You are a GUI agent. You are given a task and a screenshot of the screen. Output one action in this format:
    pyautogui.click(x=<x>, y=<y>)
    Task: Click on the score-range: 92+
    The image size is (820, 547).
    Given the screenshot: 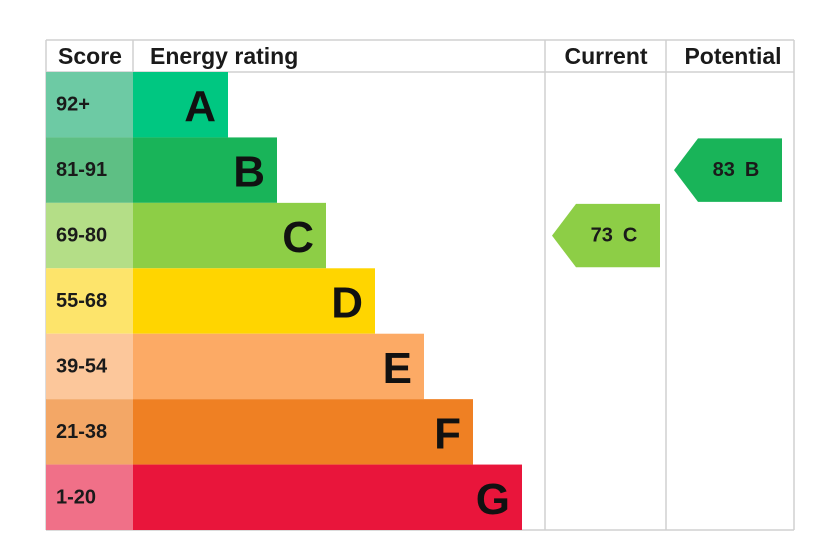 What is the action you would take?
    pyautogui.click(x=73, y=105)
    